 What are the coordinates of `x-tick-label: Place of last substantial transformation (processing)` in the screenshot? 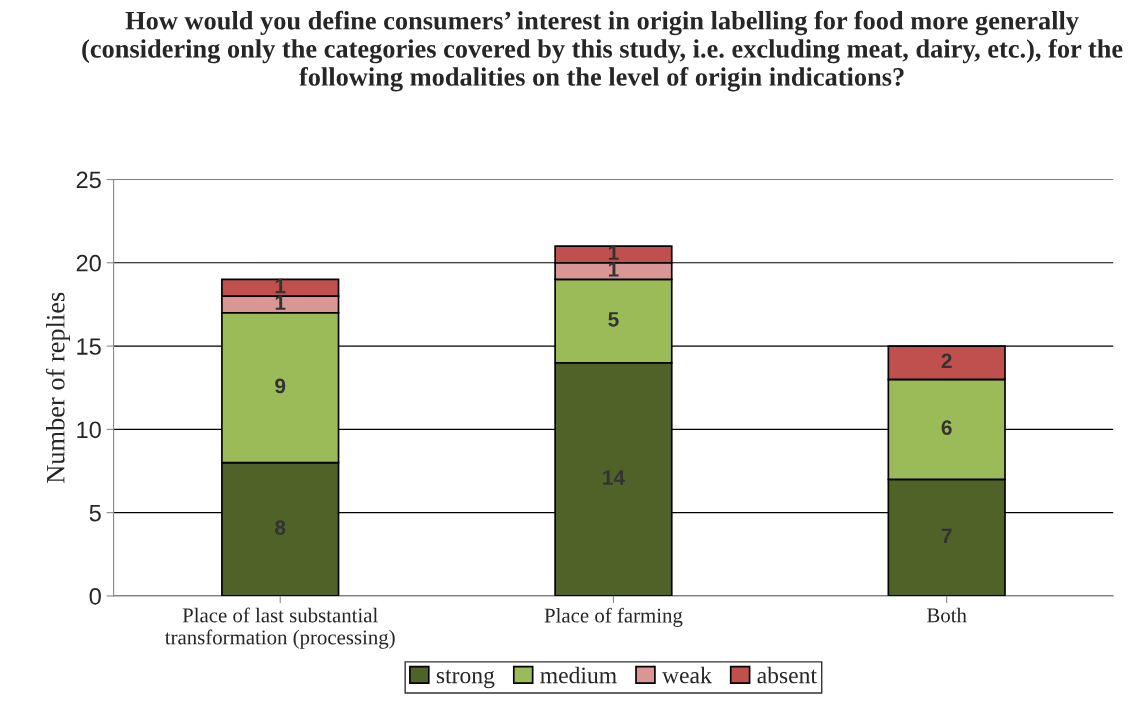 It's located at (280, 628).